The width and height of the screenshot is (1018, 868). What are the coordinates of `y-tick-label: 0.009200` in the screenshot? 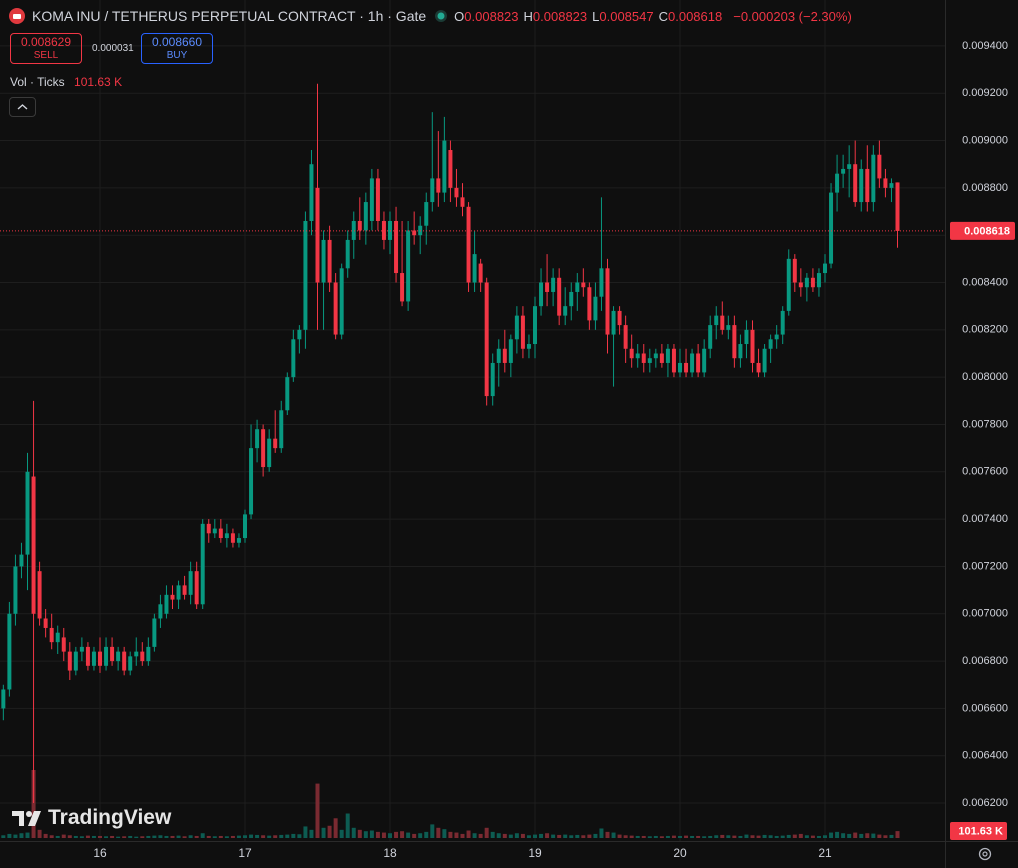 It's located at (985, 93).